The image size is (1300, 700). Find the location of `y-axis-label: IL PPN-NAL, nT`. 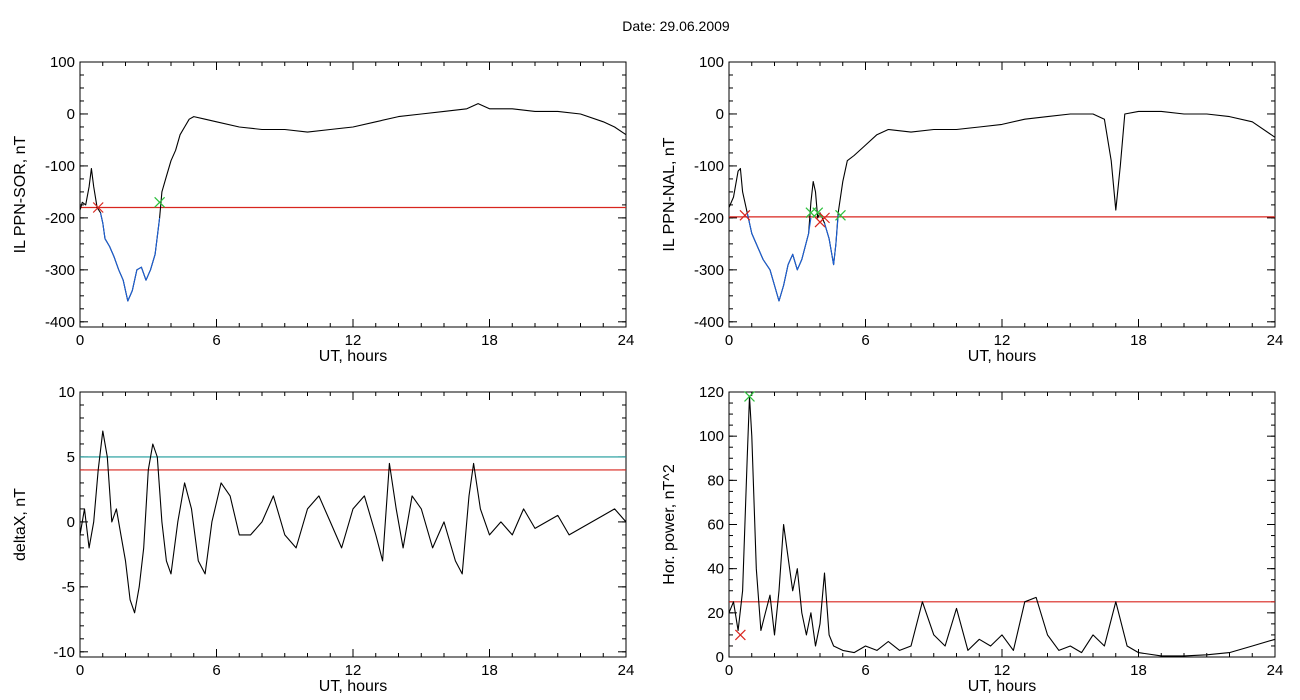

y-axis-label: IL PPN-NAL, nT is located at coordinates (669, 194).